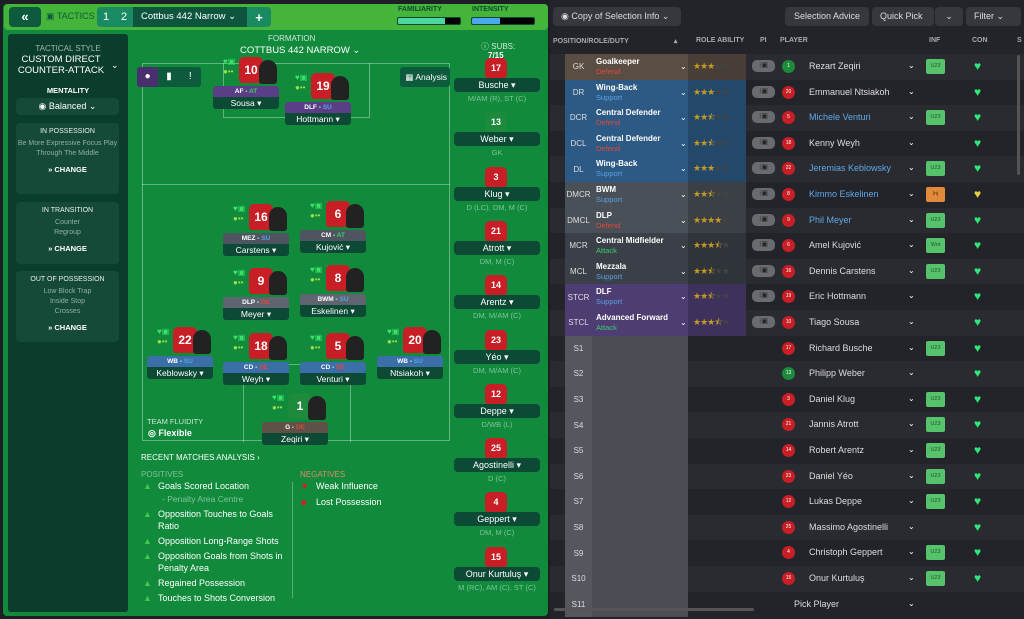 The width and height of the screenshot is (1024, 619). I want to click on role-selector: Advanced Forward Attack ⌄, so click(640, 323).